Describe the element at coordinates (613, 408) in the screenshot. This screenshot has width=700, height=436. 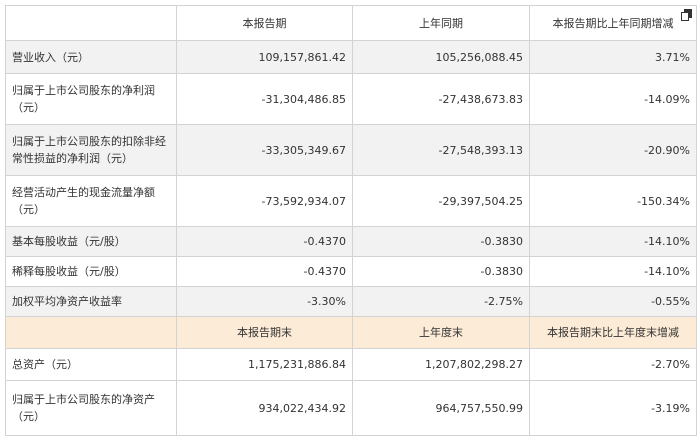
I see `change-value: -3.19%` at that location.